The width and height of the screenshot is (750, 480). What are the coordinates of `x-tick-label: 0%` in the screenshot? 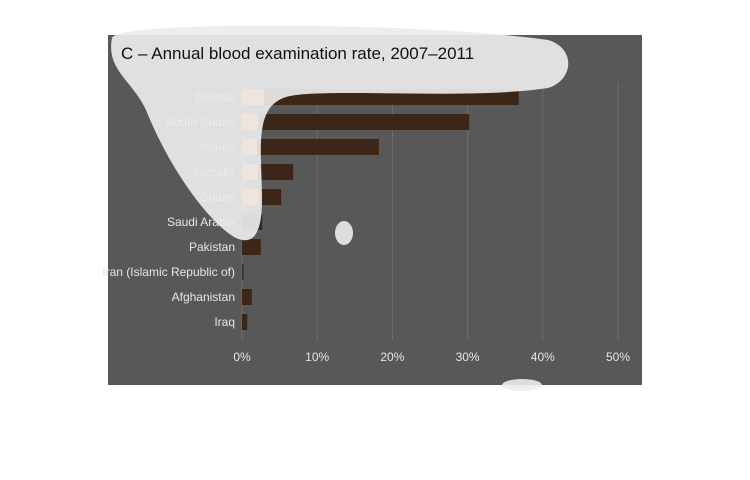 It's located at (242, 357).